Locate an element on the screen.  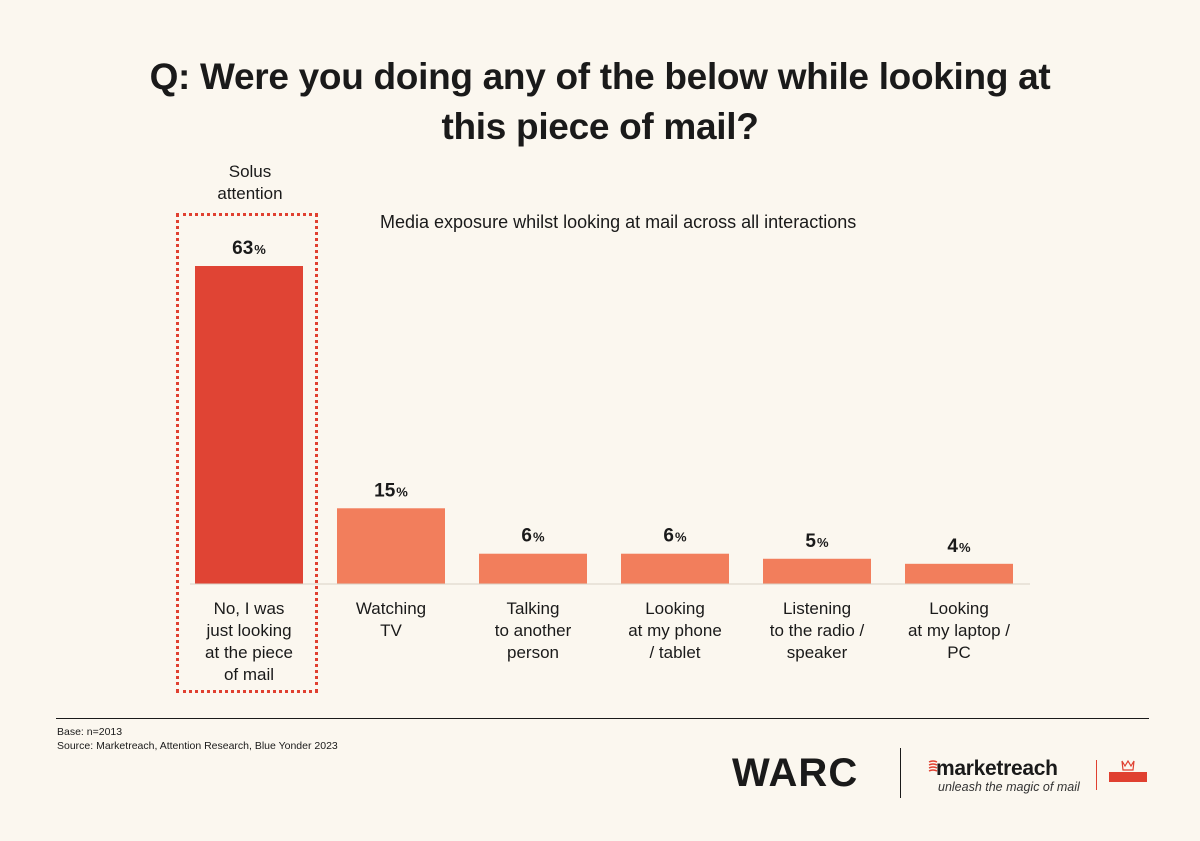
category-label-line: to another is located at coordinates (533, 630).